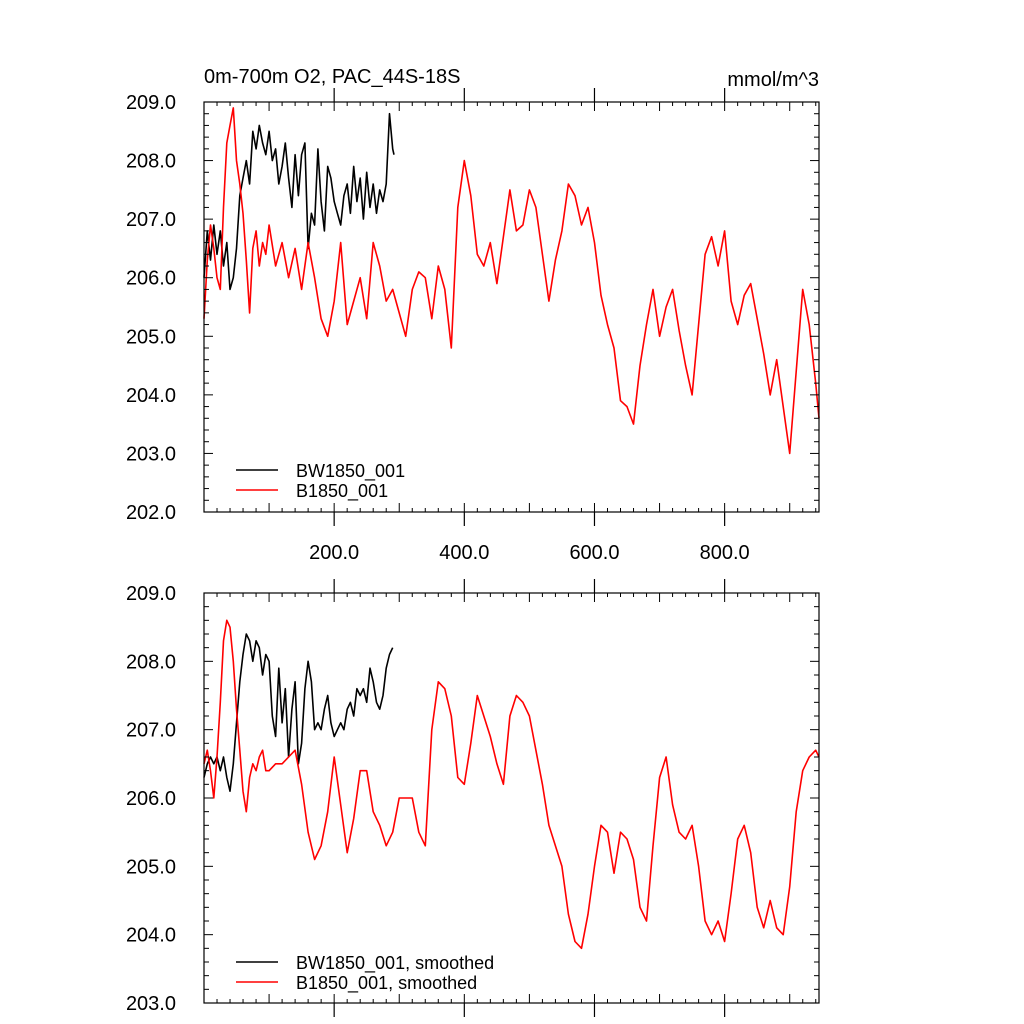 The width and height of the screenshot is (1024, 1024). Describe the element at coordinates (350, 471) in the screenshot. I see `legend-label-1: BW1850_001` at that location.